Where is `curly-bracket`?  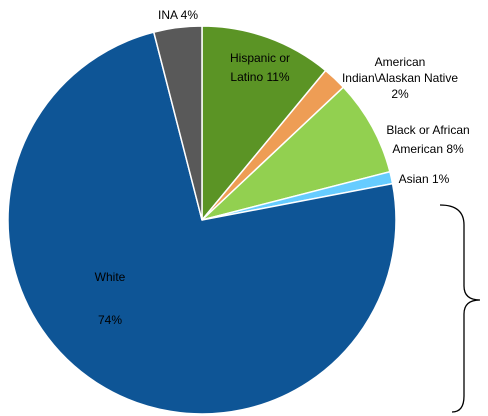
curly-bracket is located at coordinates (460, 308).